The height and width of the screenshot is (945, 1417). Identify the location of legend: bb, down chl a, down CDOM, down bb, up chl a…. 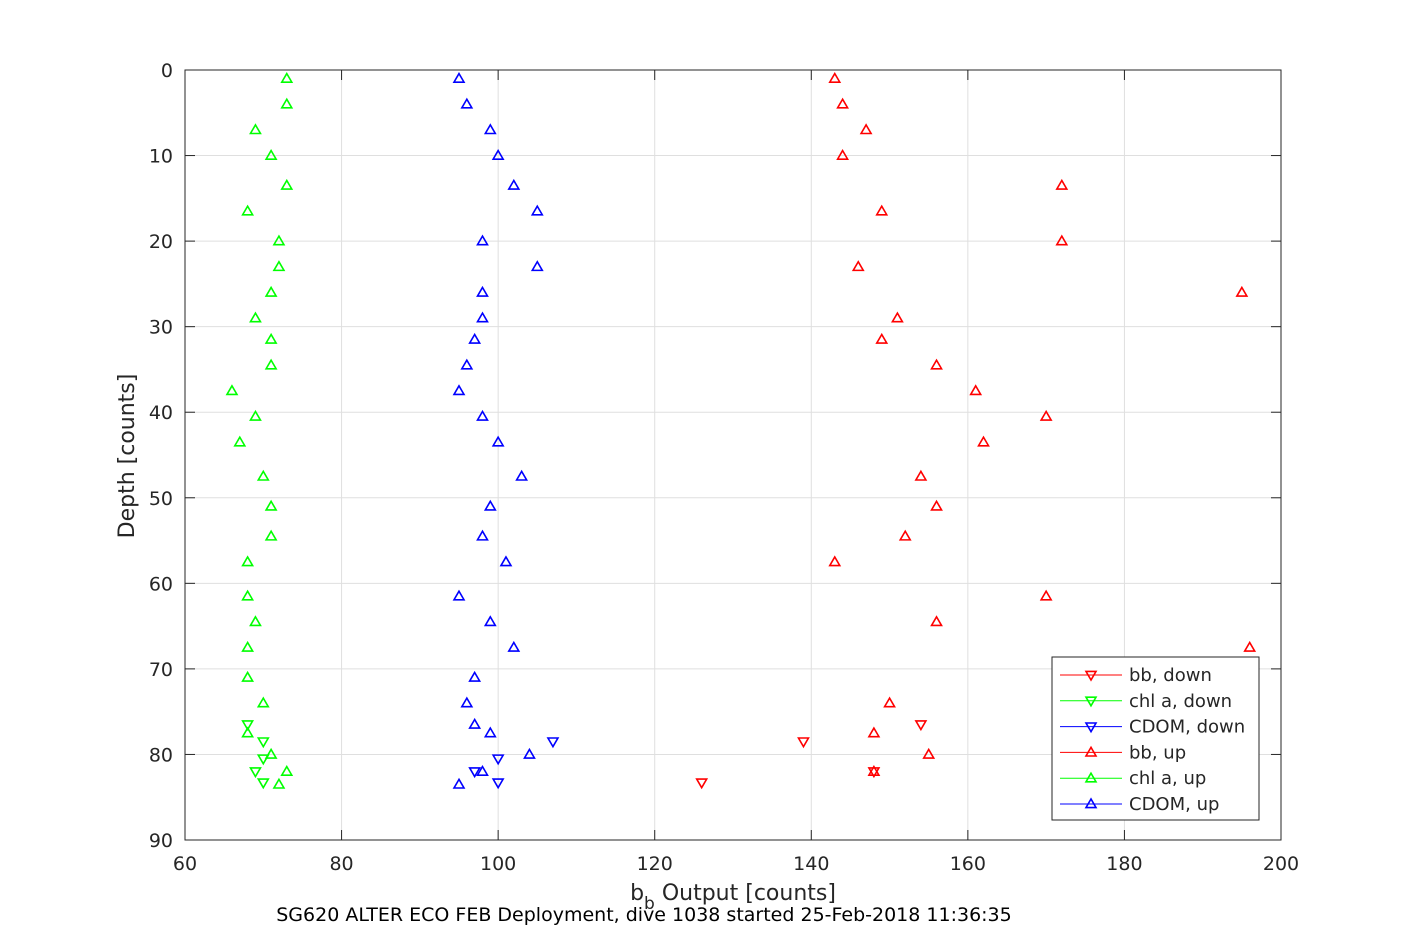
(1155, 738).